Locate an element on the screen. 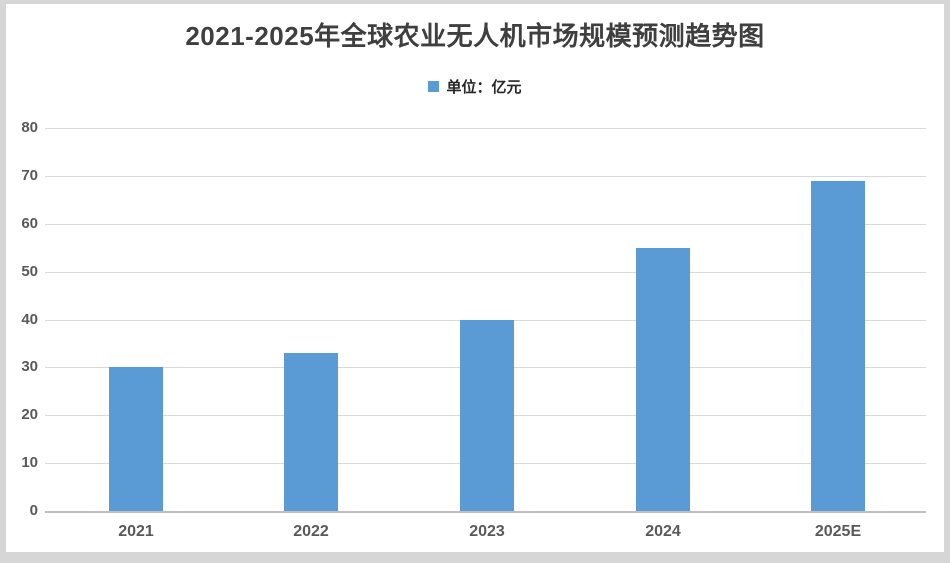  x-axis-tick-label-2025E: 2025E is located at coordinates (838, 531).